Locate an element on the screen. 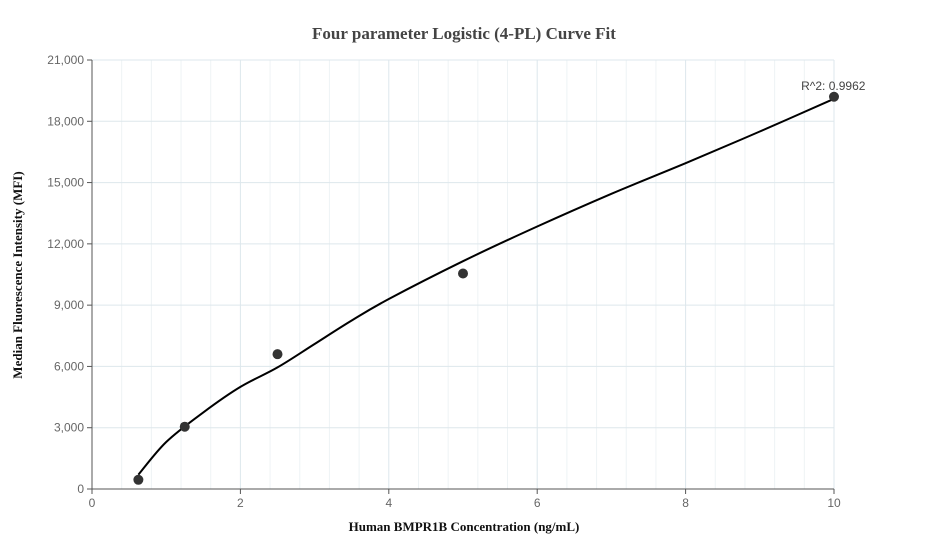 This screenshot has height=560, width=927. x-tick-label: 10 is located at coordinates (834, 503).